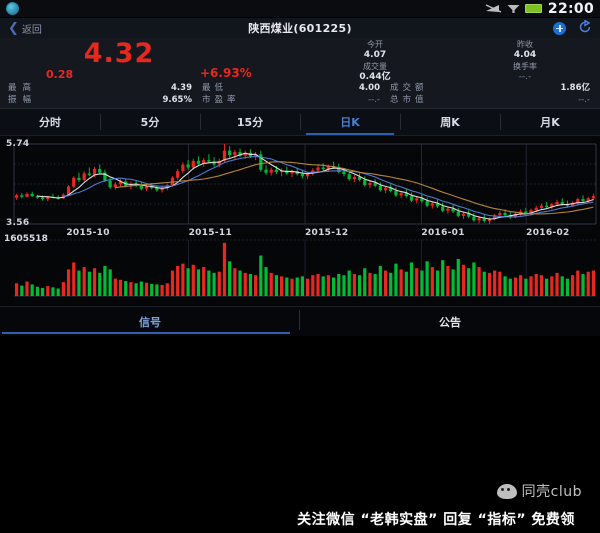 This screenshot has width=600, height=533. What do you see at coordinates (585, 28) in the screenshot?
I see `refresh-icon` at bounding box center [585, 28].